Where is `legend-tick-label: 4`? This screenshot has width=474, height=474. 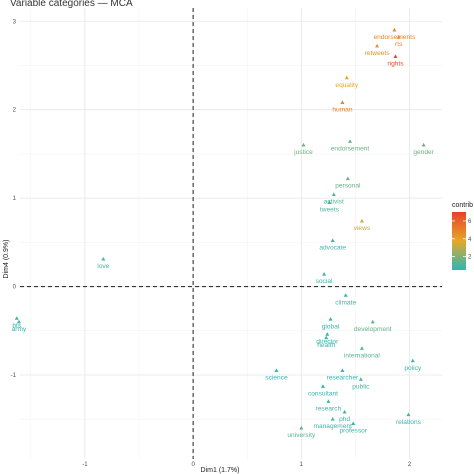
legend-tick-label: 4 is located at coordinates (470, 240).